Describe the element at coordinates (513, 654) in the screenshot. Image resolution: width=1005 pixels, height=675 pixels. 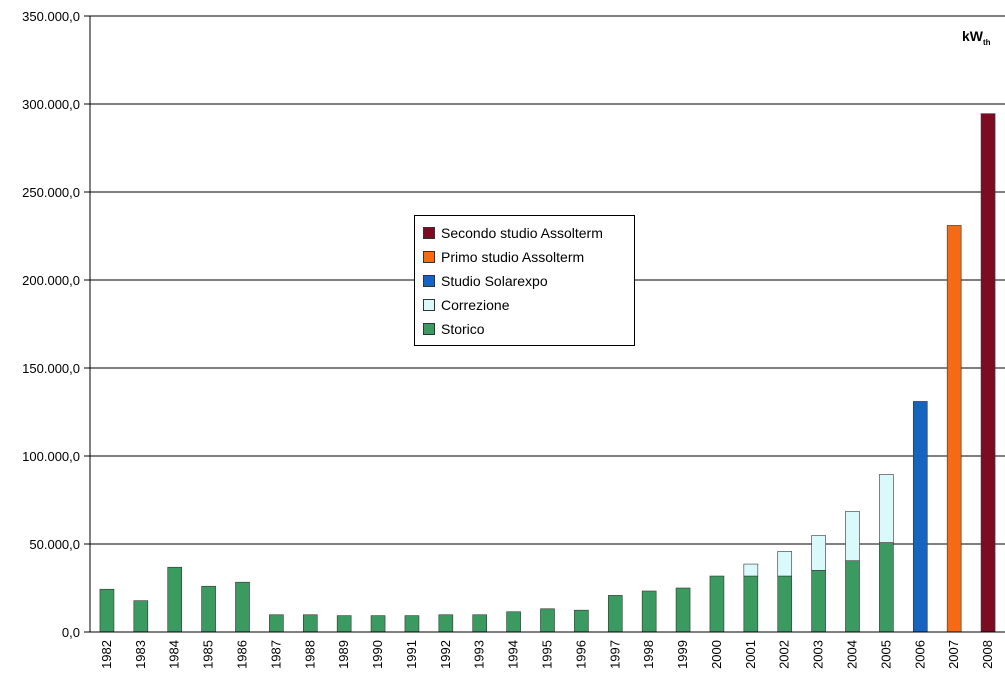
I see `x-tick-label: 1994` at that location.